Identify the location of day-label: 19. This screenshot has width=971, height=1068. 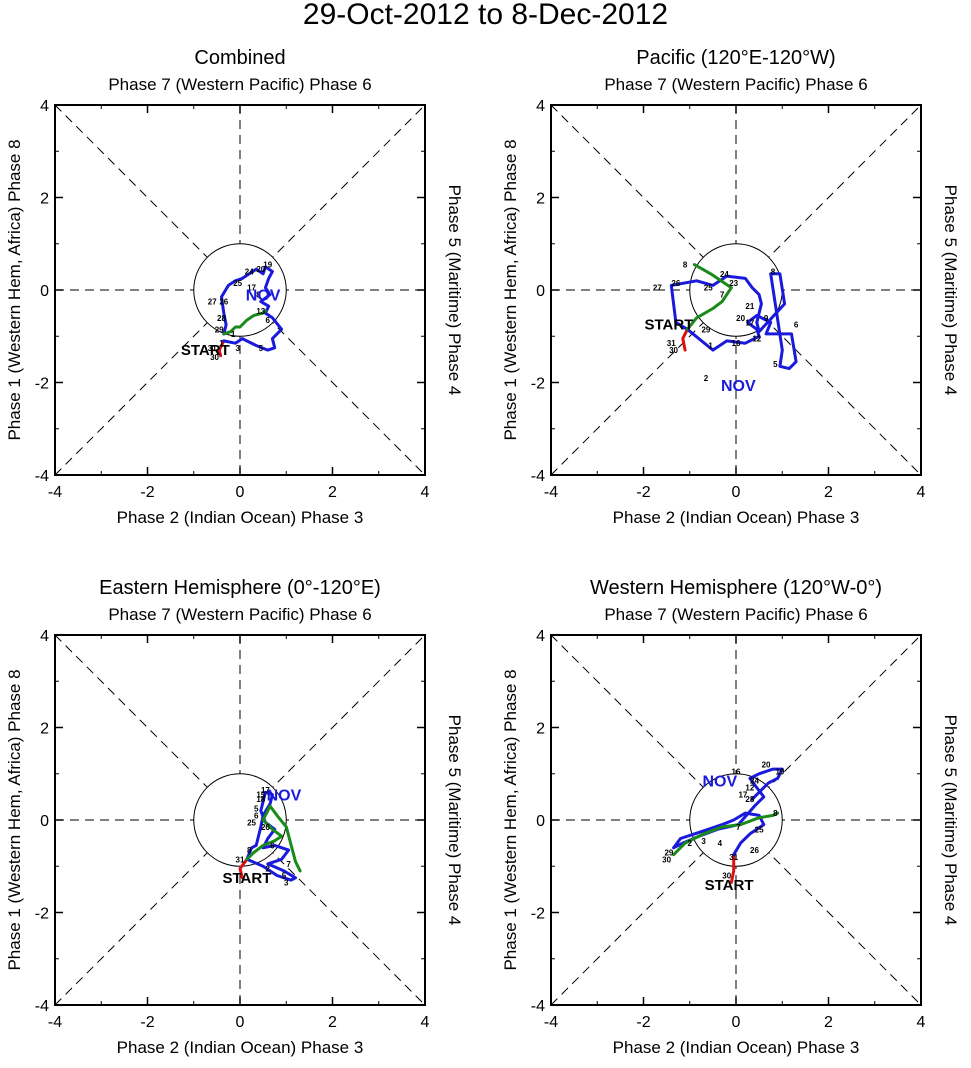
(267, 265).